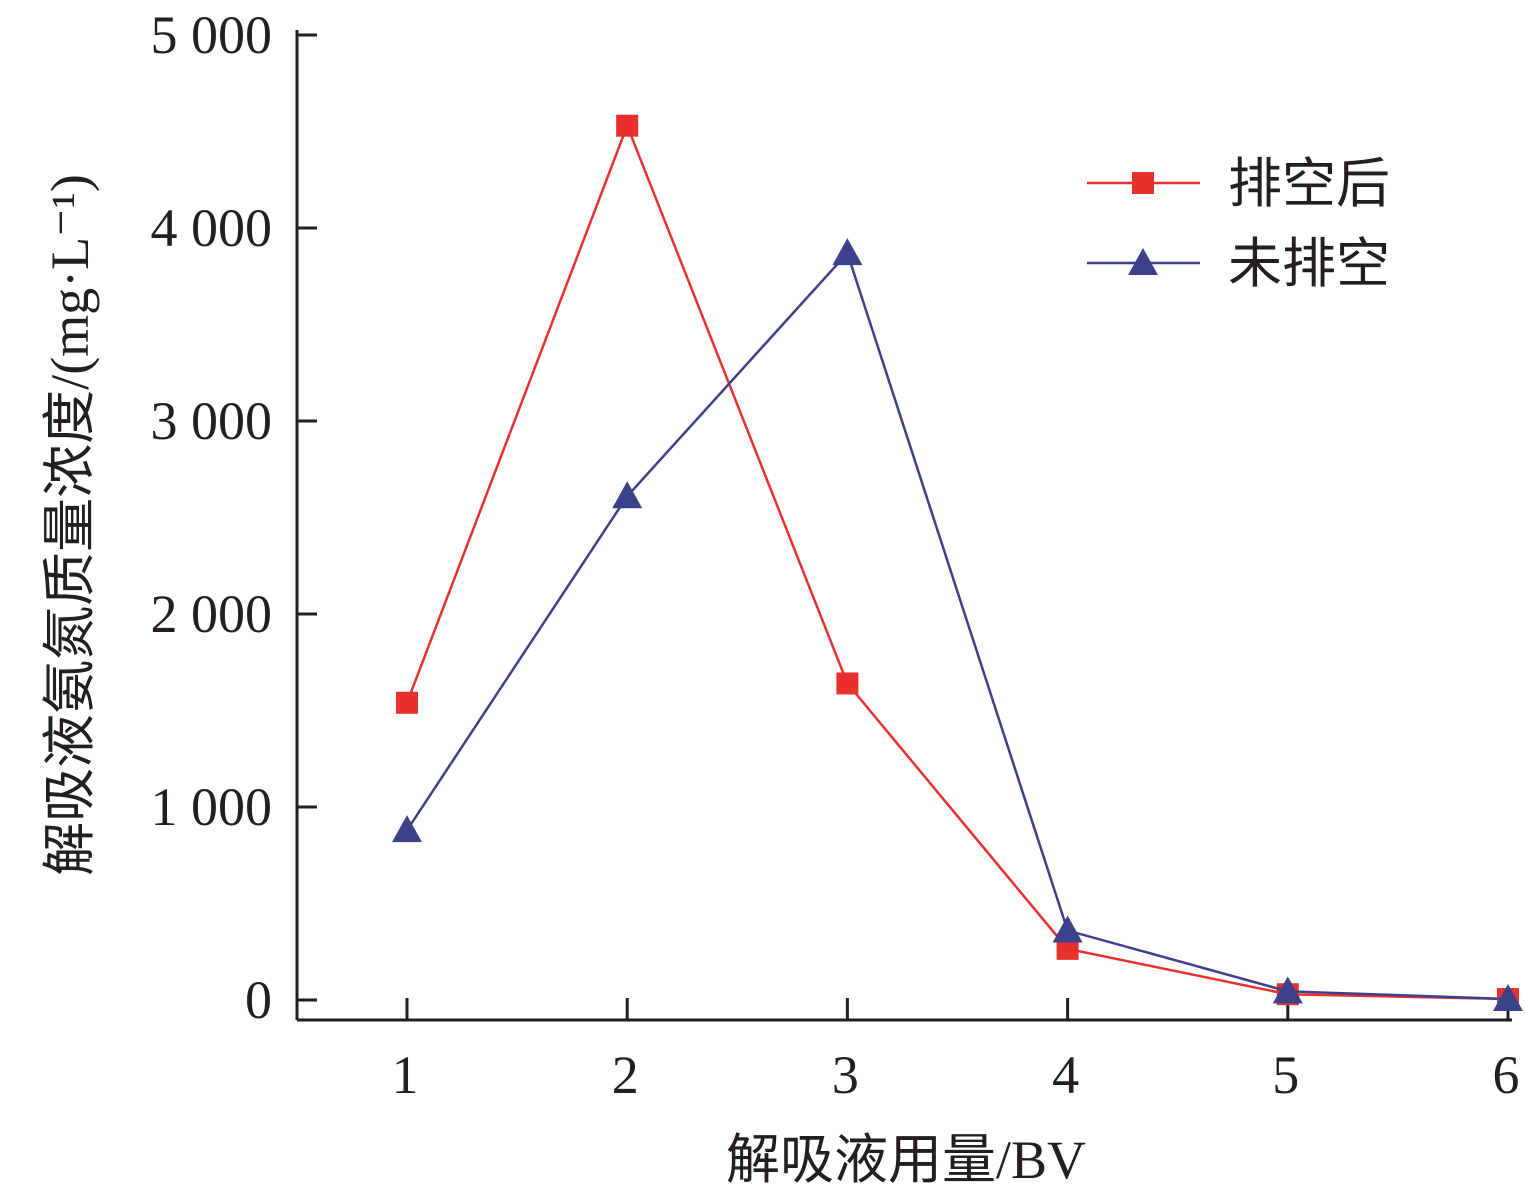  Describe the element at coordinates (1506, 1075) in the screenshot. I see `x-tick-label: 6` at that location.